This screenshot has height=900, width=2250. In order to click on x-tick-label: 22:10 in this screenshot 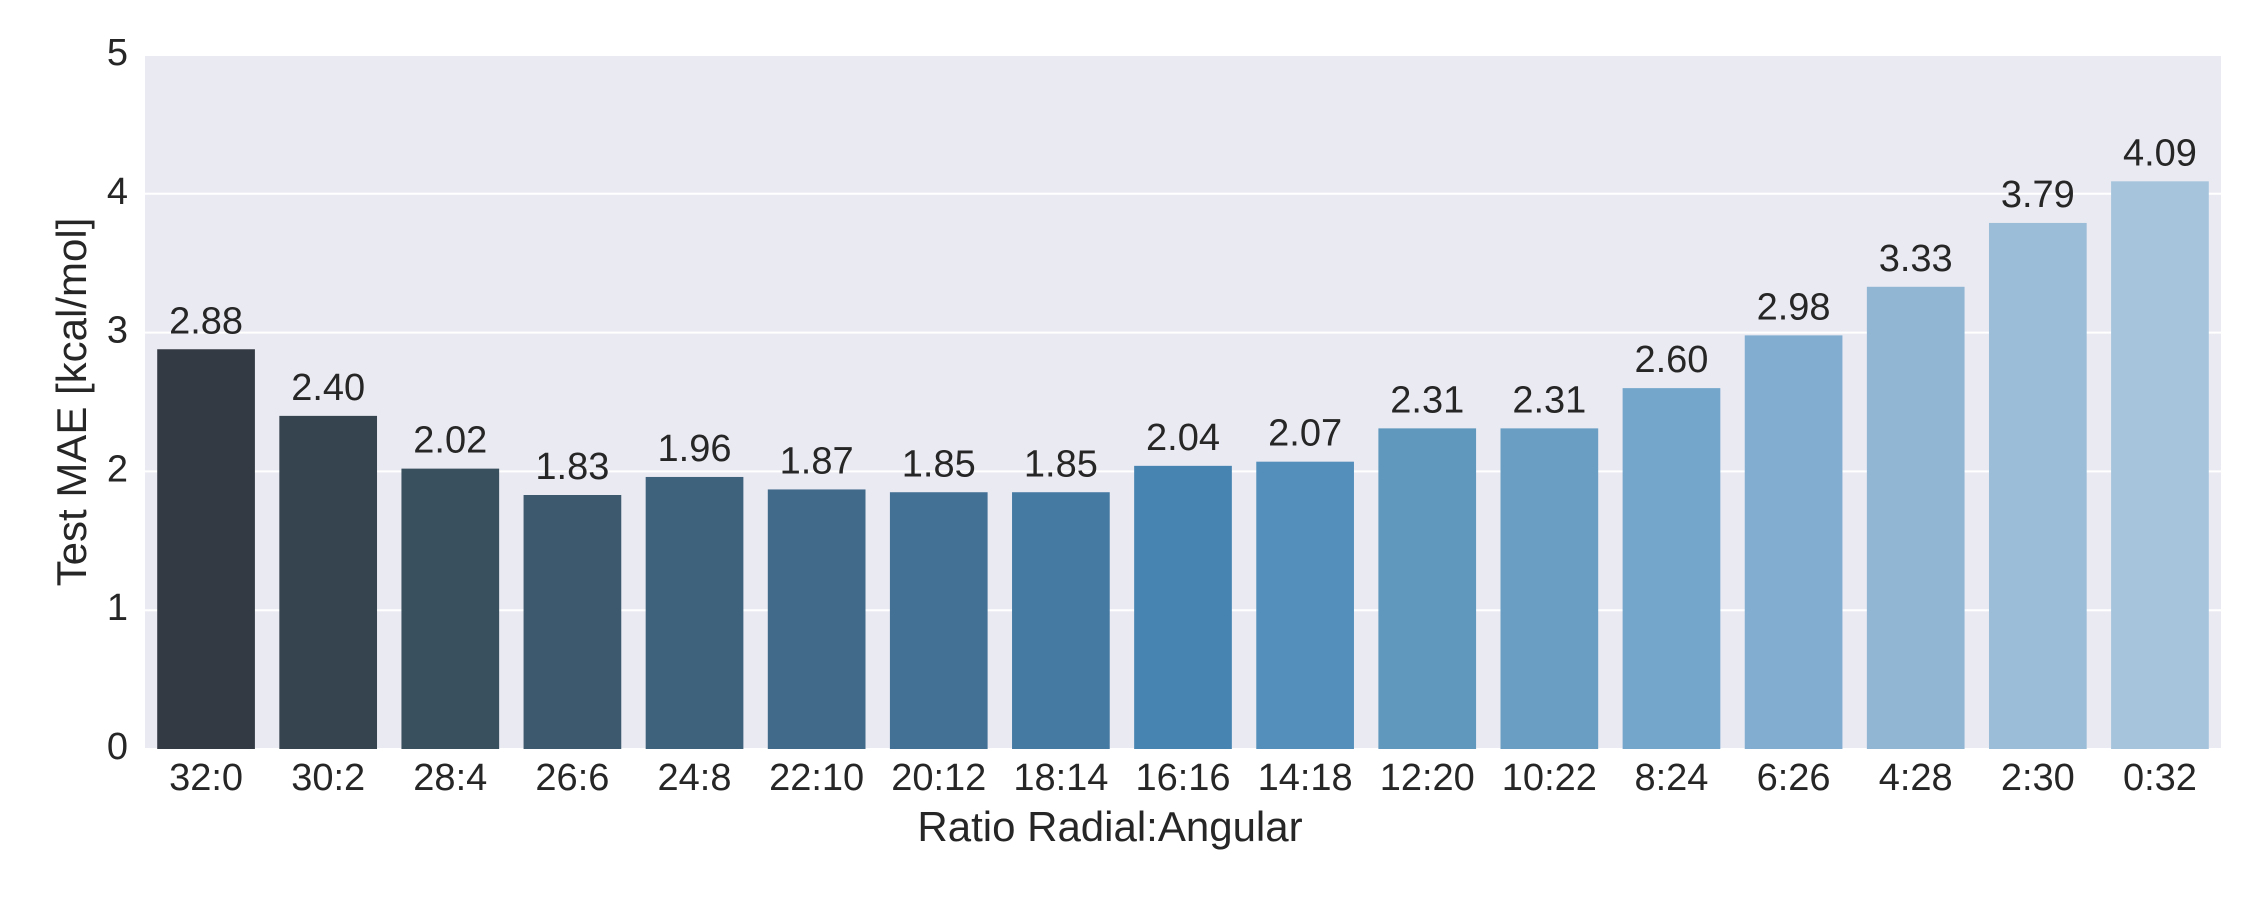, I will do `click(816, 778)`.